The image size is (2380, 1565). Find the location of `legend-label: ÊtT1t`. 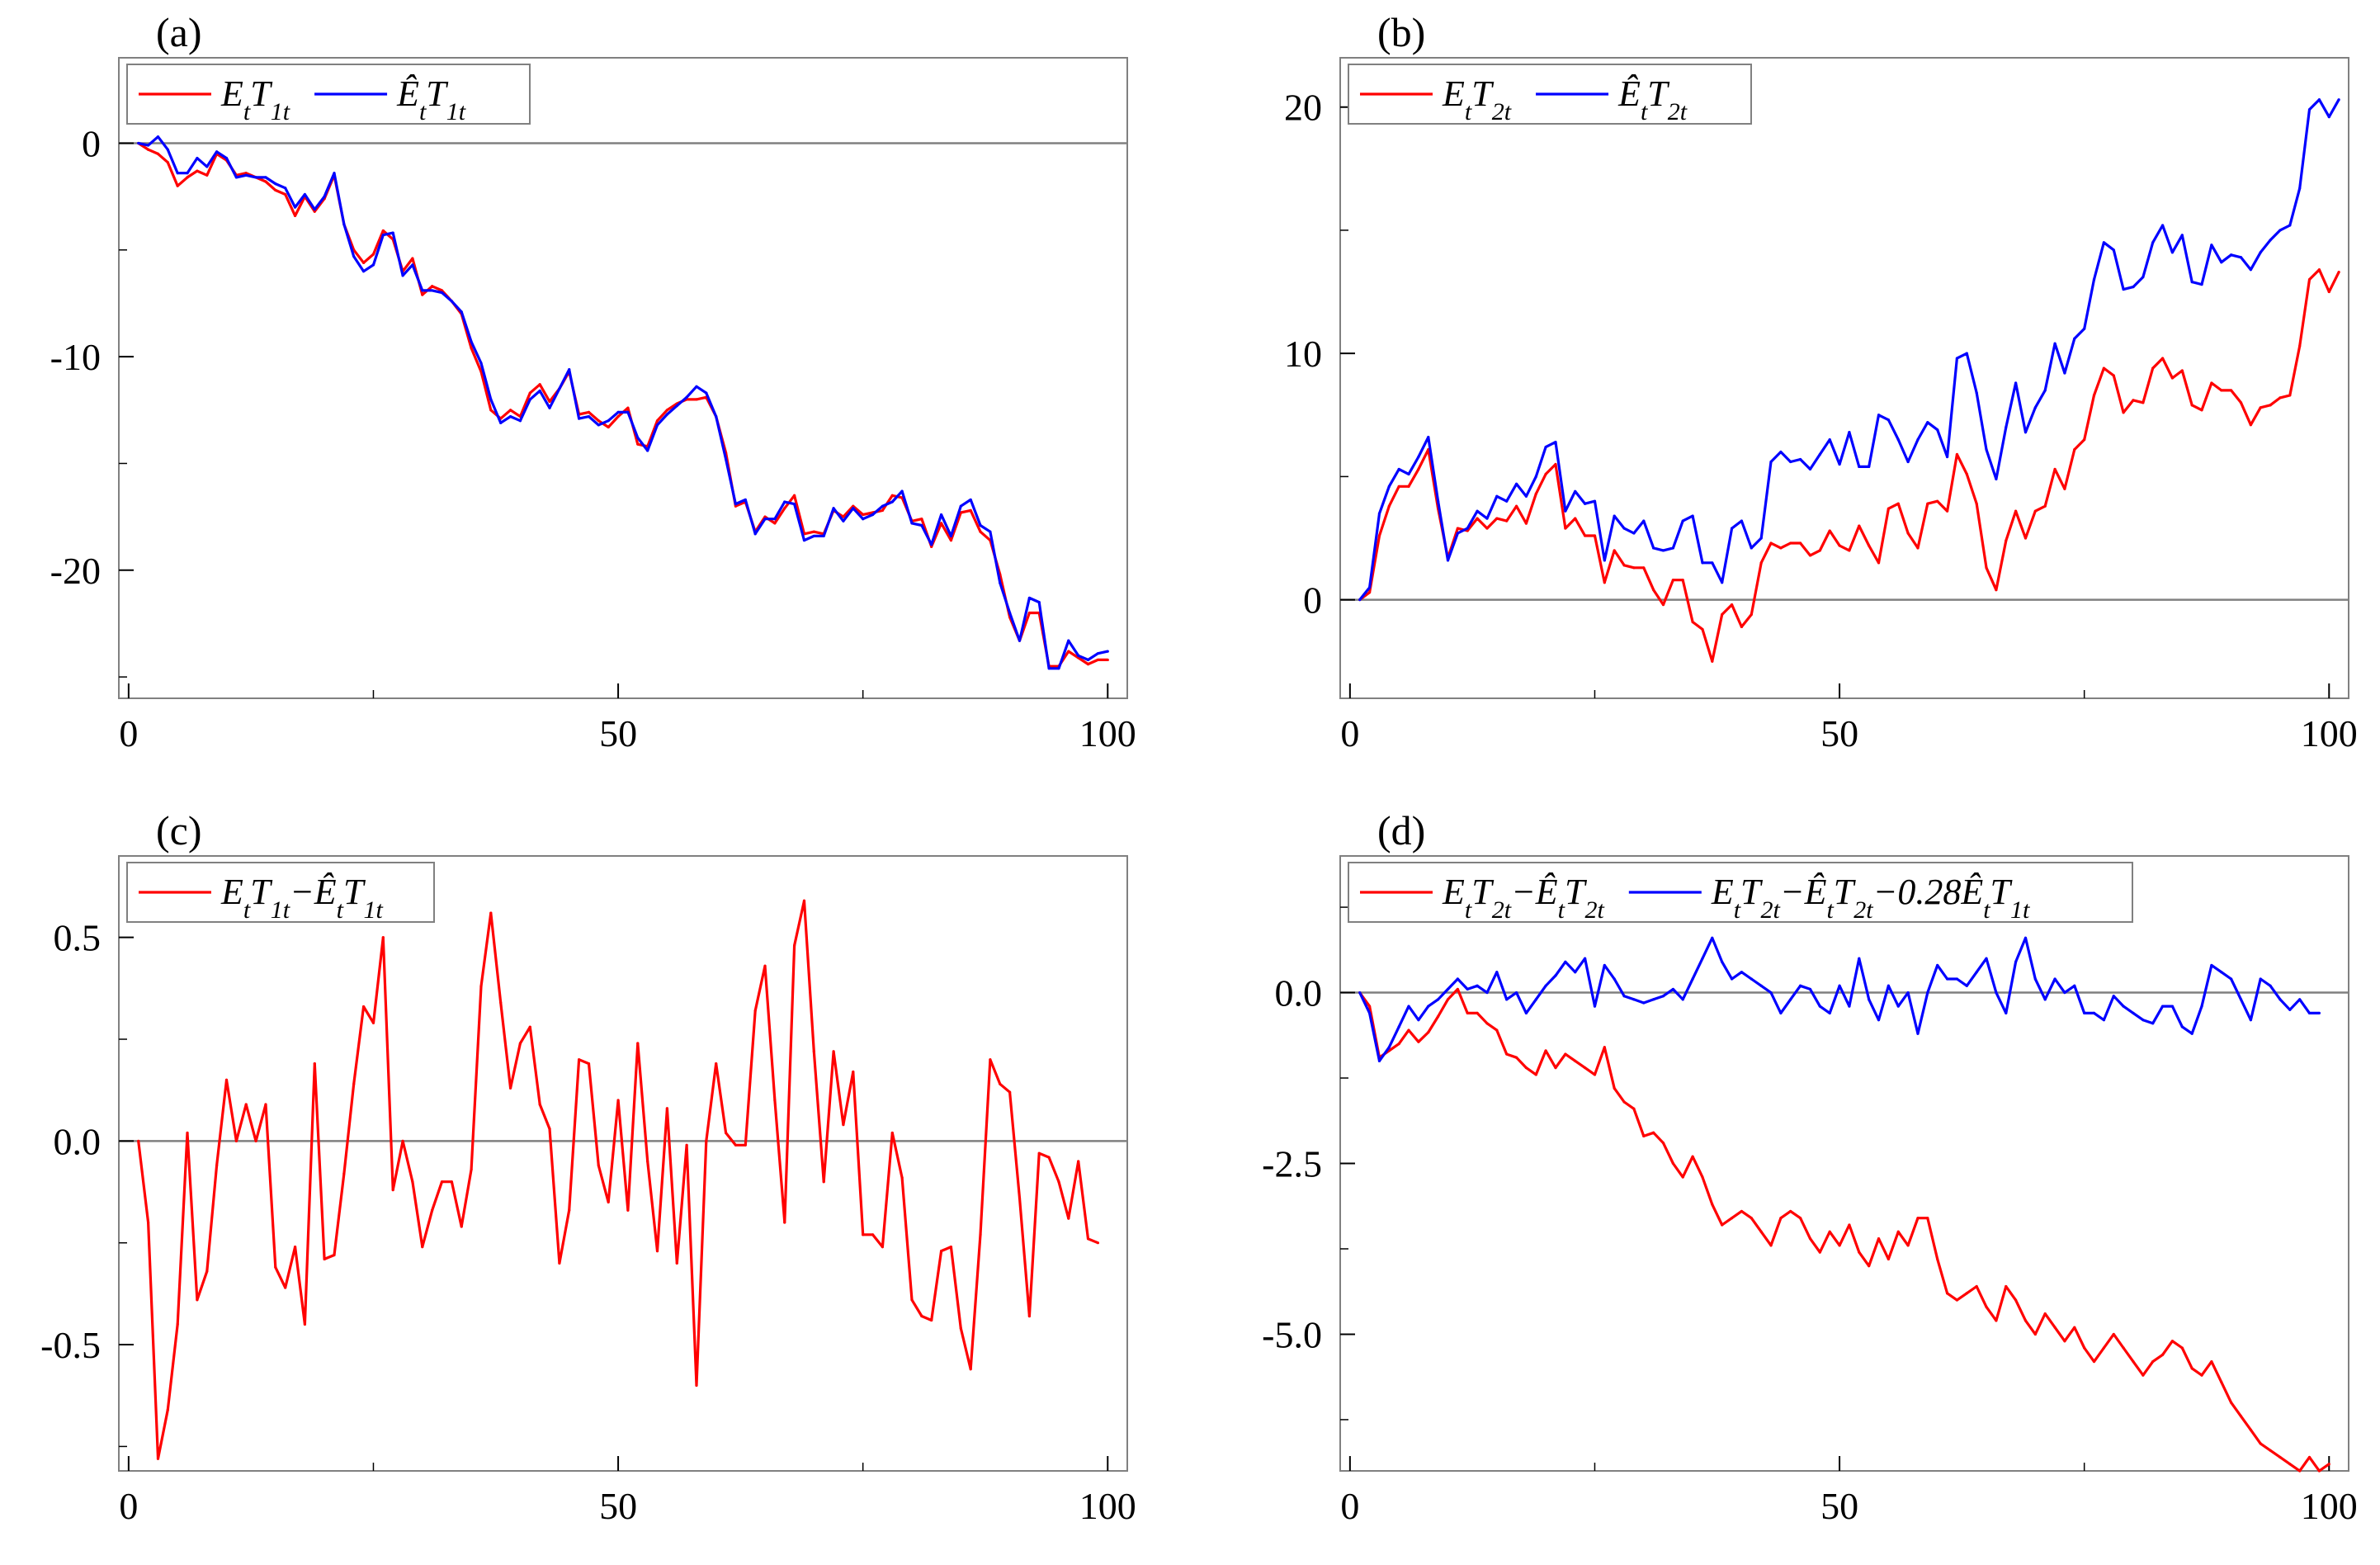

legend-label: ÊtT1t is located at coordinates (431, 99).